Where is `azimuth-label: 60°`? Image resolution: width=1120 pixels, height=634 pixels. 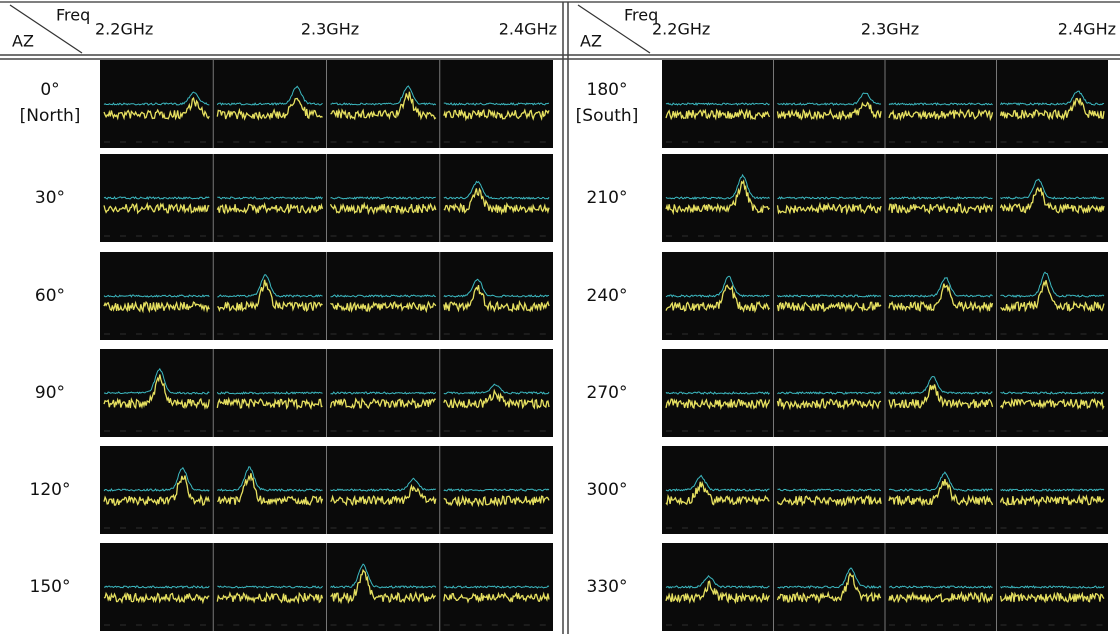 azimuth-label: 60° is located at coordinates (50, 296).